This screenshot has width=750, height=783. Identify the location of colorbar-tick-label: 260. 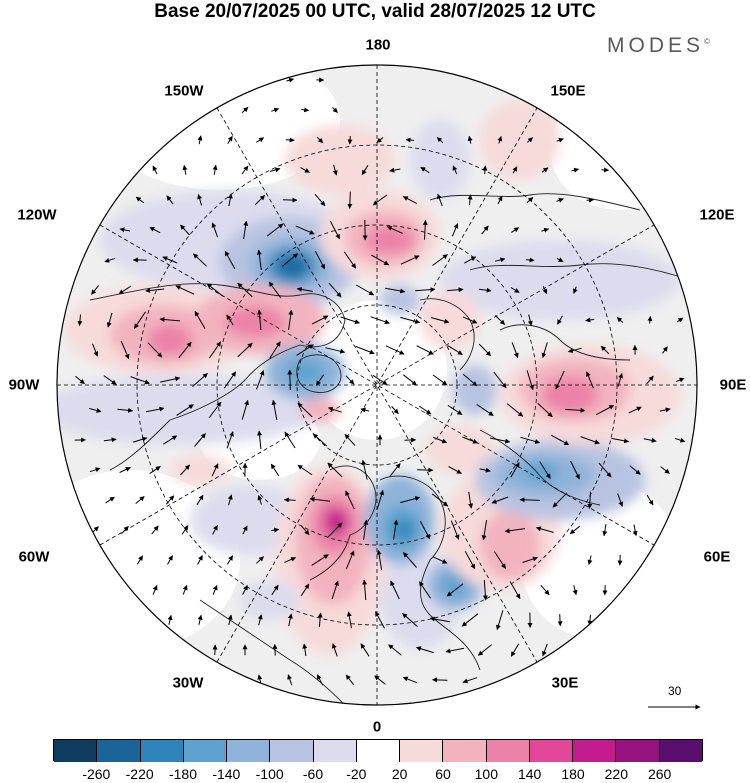
(659, 774).